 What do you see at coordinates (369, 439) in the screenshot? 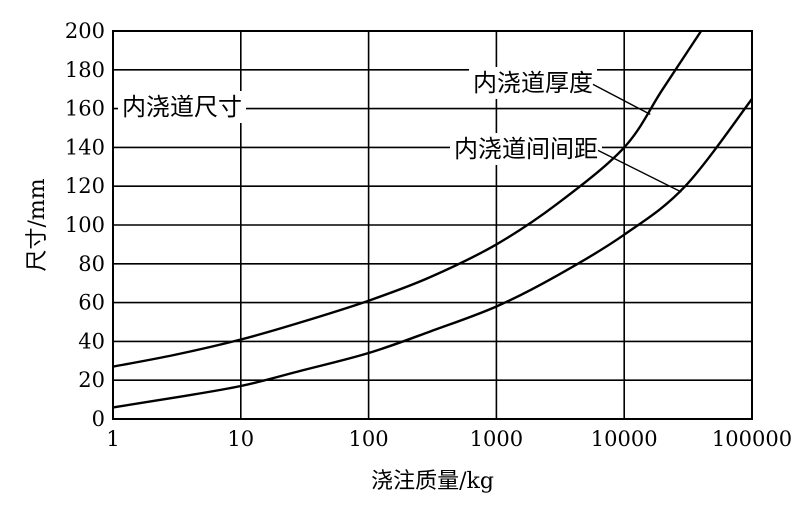
I see `x-tick-label: 100` at bounding box center [369, 439].